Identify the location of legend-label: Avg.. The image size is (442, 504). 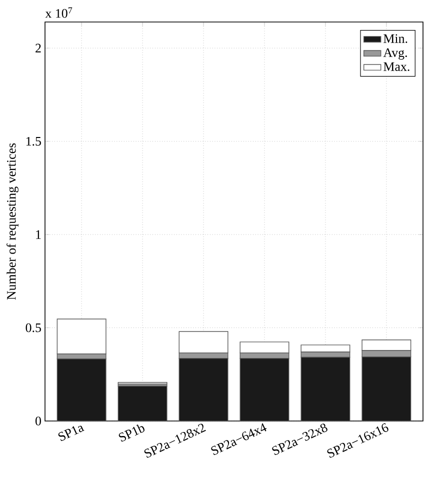
(395, 54).